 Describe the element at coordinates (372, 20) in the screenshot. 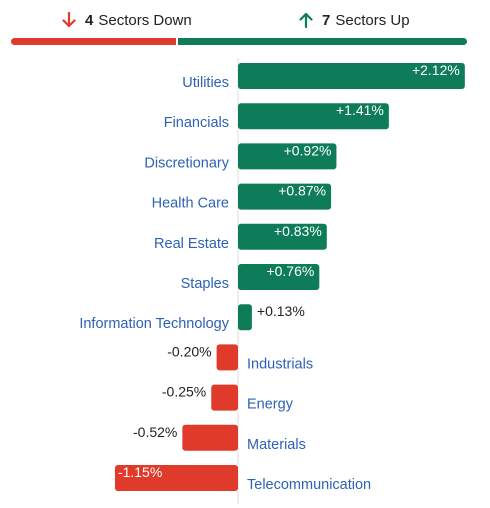

I see `sectors-up-label: Sectors Up` at that location.